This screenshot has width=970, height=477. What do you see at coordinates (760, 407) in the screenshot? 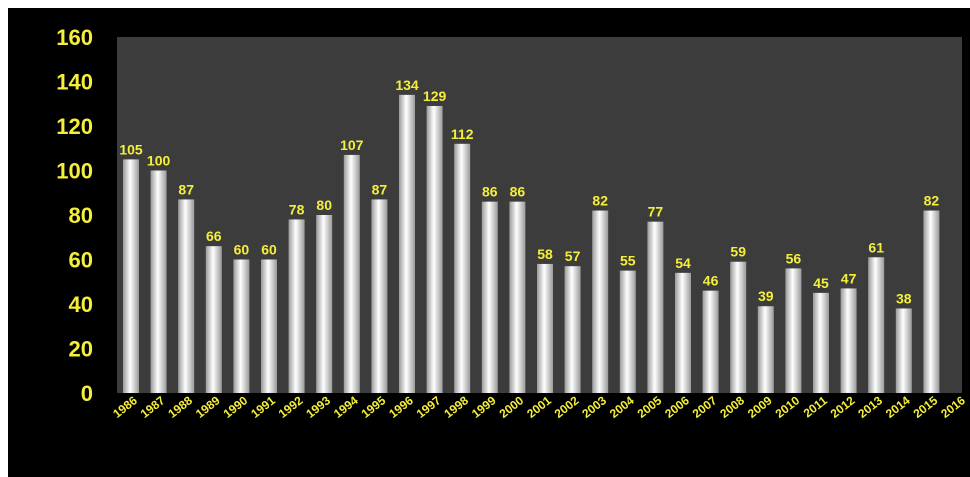
I see `x-tick-label-2009: 2009` at bounding box center [760, 407].